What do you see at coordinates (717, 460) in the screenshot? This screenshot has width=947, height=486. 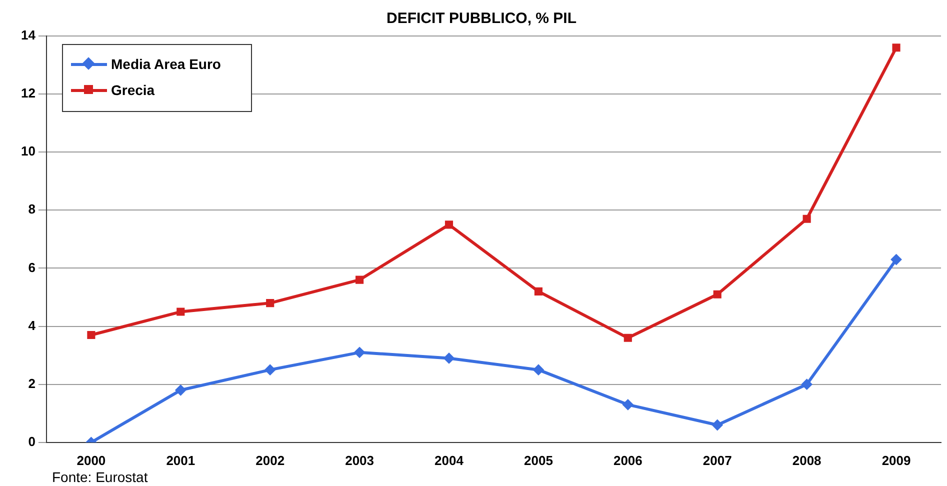 I see `x-tick-label: 2007` at bounding box center [717, 460].